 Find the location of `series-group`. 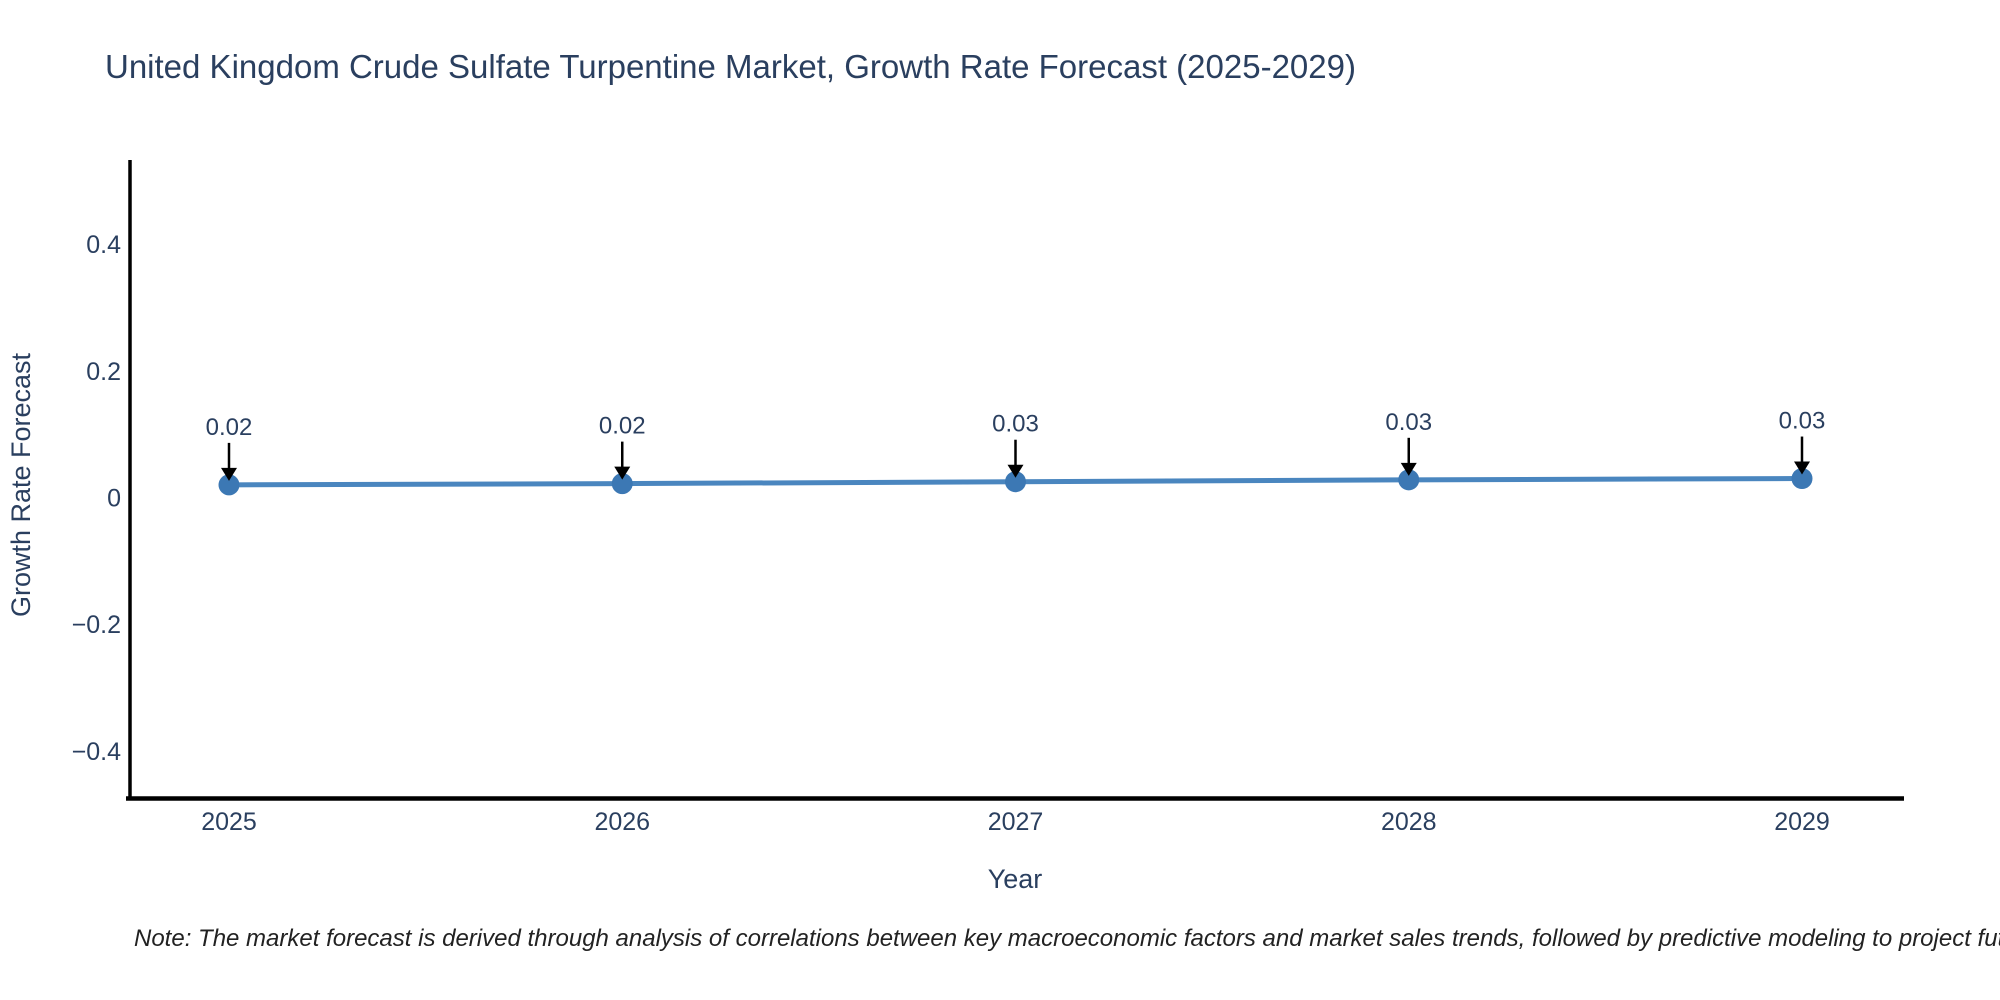

series-group is located at coordinates (1015, 482).